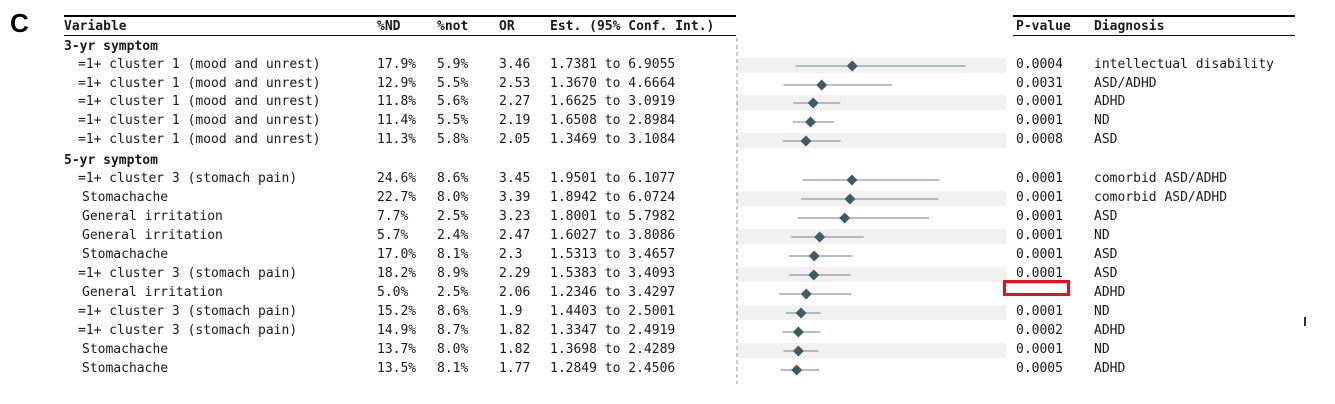  I want to click on row-not-pct: 5.8%, so click(453, 139).